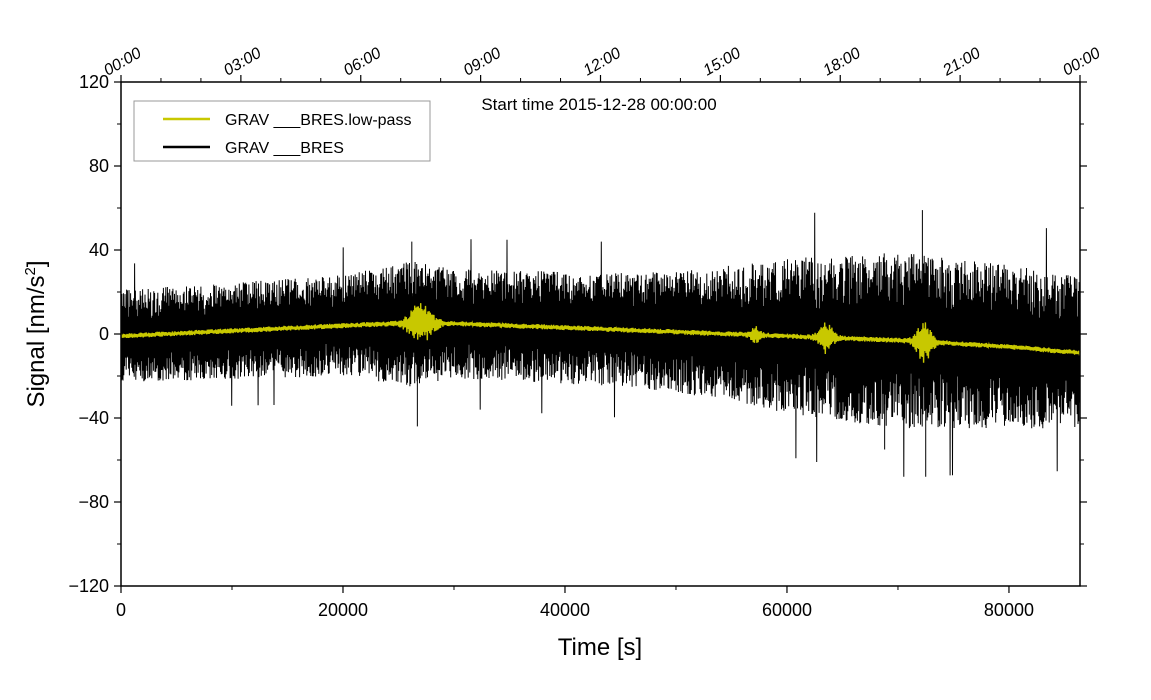  What do you see at coordinates (93, 502) in the screenshot?
I see `y-tick-label: −80` at bounding box center [93, 502].